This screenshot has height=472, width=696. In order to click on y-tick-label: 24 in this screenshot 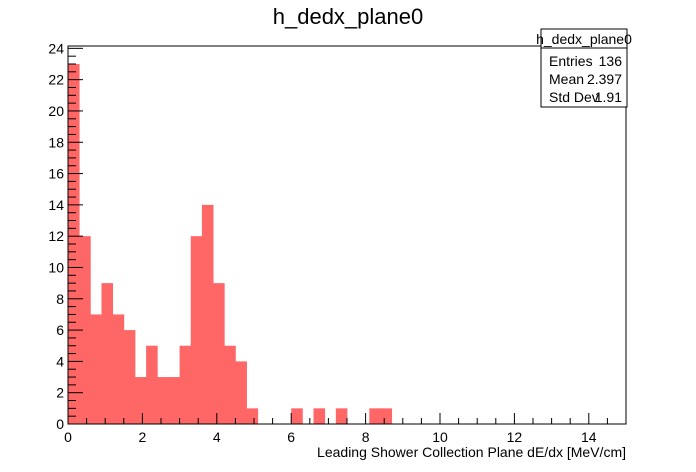, I will do `click(56, 48)`.